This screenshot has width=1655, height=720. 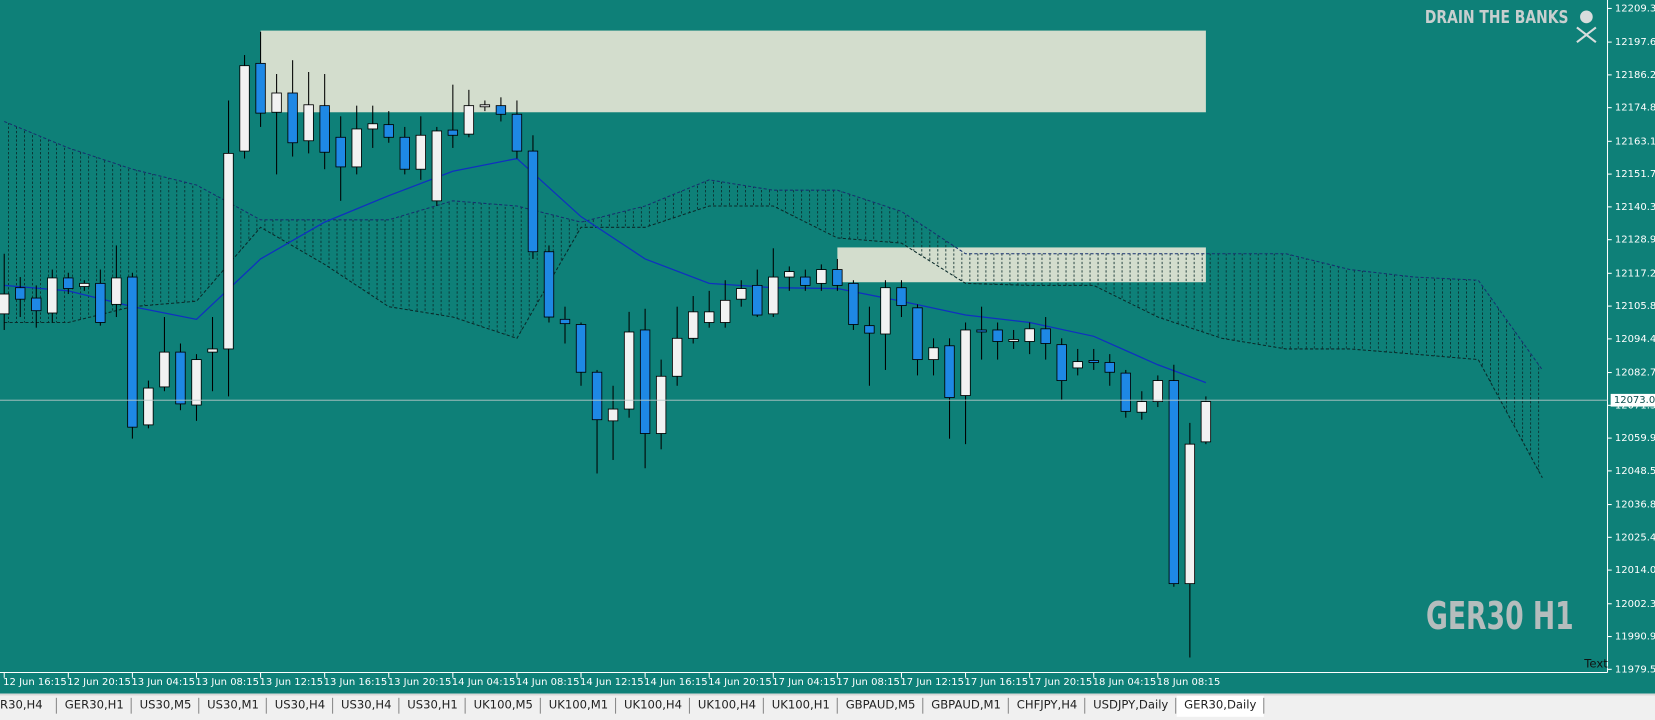 What do you see at coordinates (1061, 682) in the screenshot?
I see `x-tick-label: 17 Jun 20:15` at bounding box center [1061, 682].